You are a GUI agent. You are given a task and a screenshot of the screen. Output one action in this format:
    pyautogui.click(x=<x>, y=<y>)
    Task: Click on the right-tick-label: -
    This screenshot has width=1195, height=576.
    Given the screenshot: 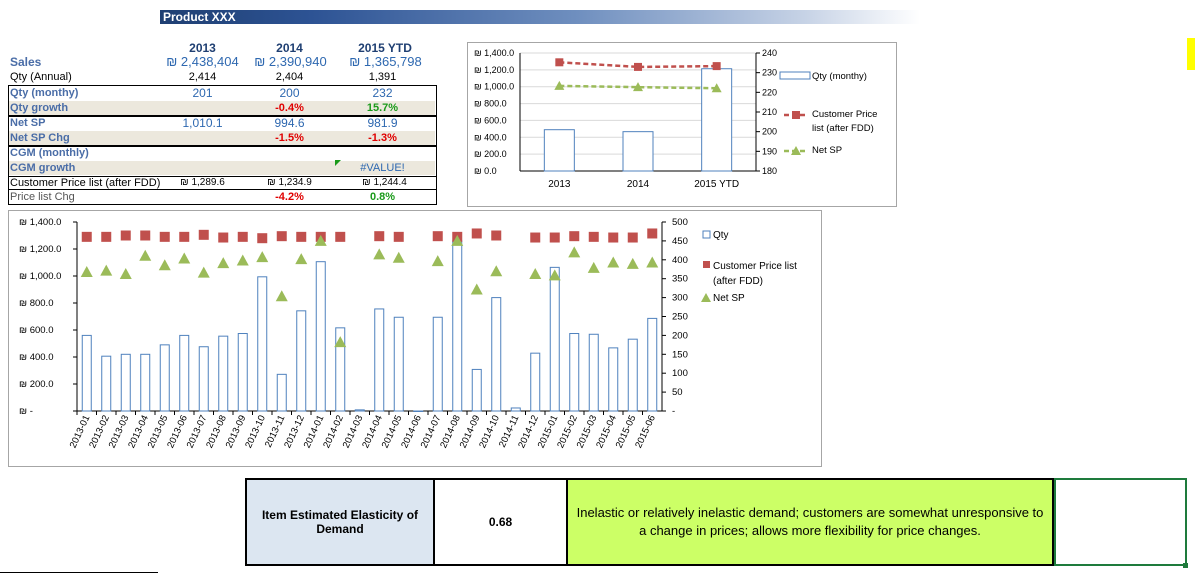 What is the action you would take?
    pyautogui.click(x=673, y=411)
    